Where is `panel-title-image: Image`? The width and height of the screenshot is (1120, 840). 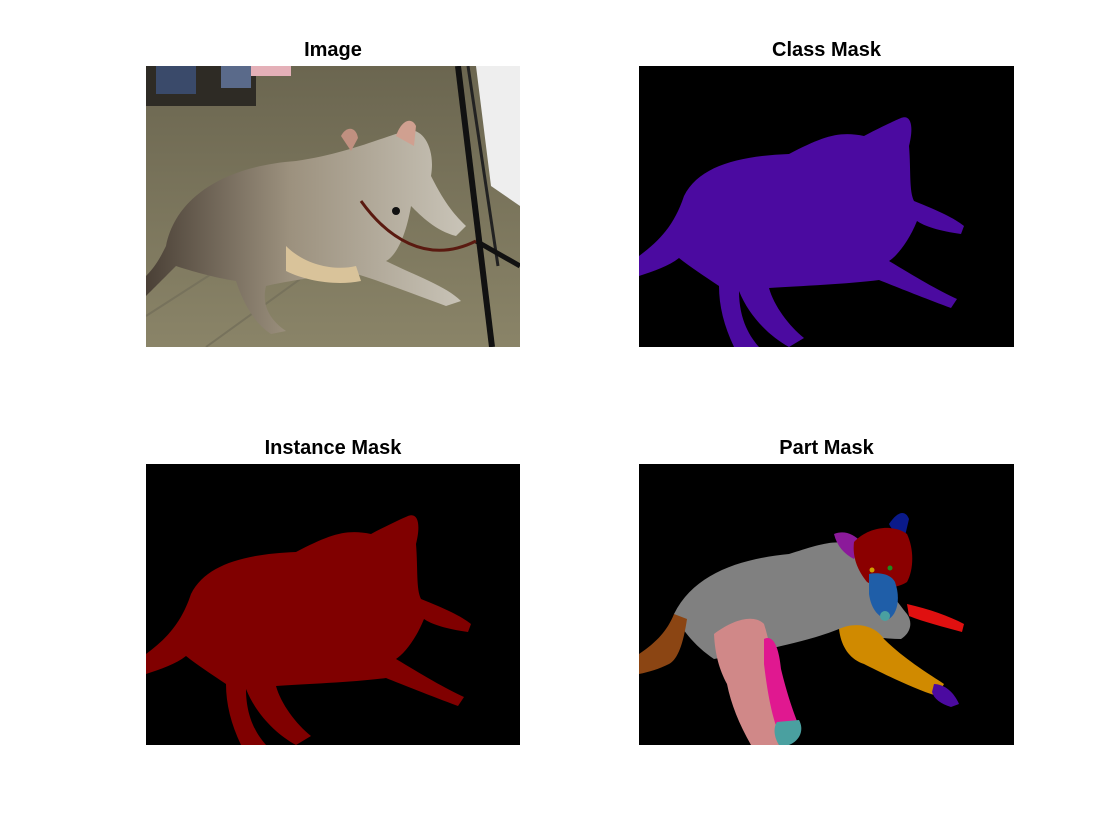 panel-title-image: Image is located at coordinates (333, 50).